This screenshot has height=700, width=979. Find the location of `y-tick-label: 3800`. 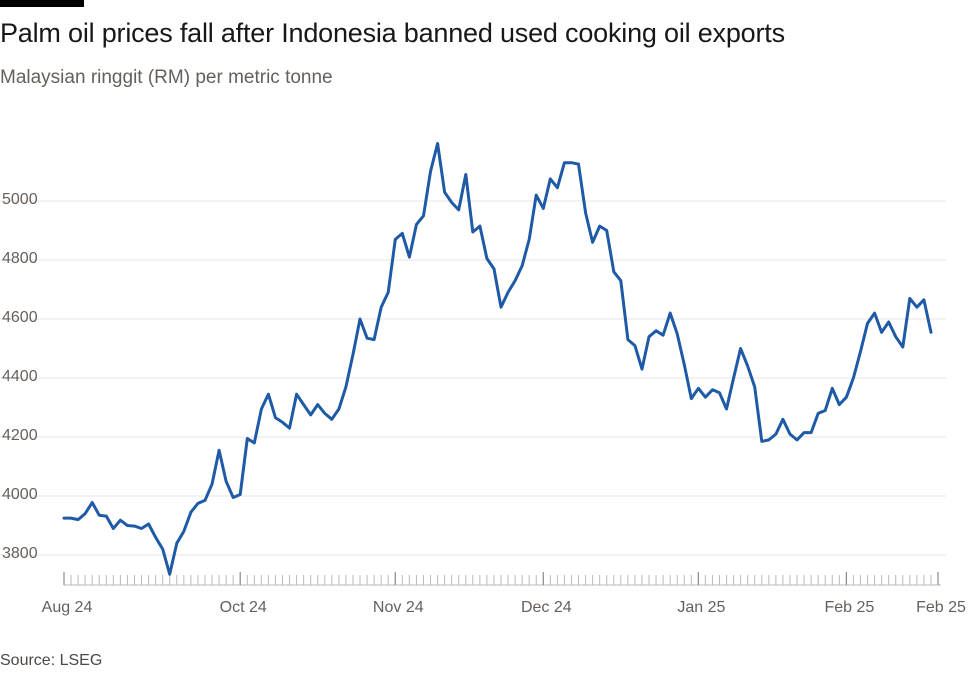

y-tick-label: 3800 is located at coordinates (20, 553).